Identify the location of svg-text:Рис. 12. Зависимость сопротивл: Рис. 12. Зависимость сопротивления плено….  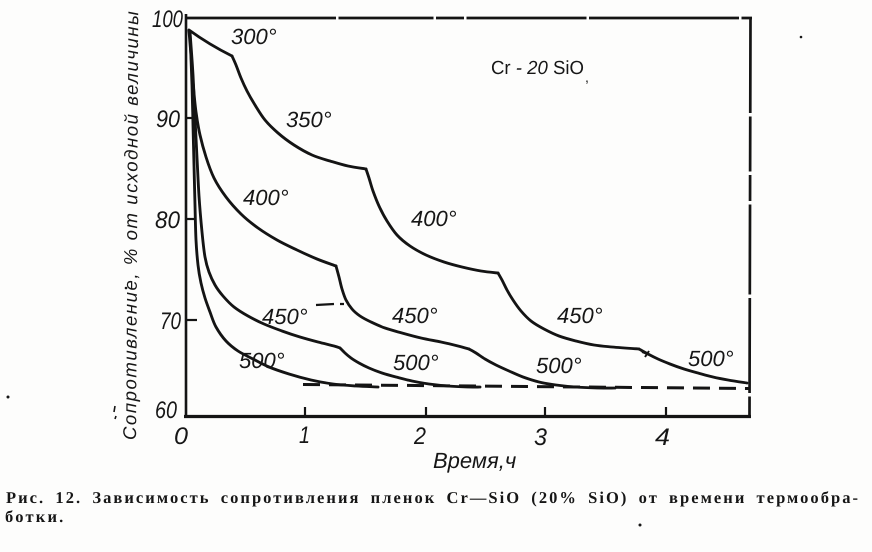
(433, 497).